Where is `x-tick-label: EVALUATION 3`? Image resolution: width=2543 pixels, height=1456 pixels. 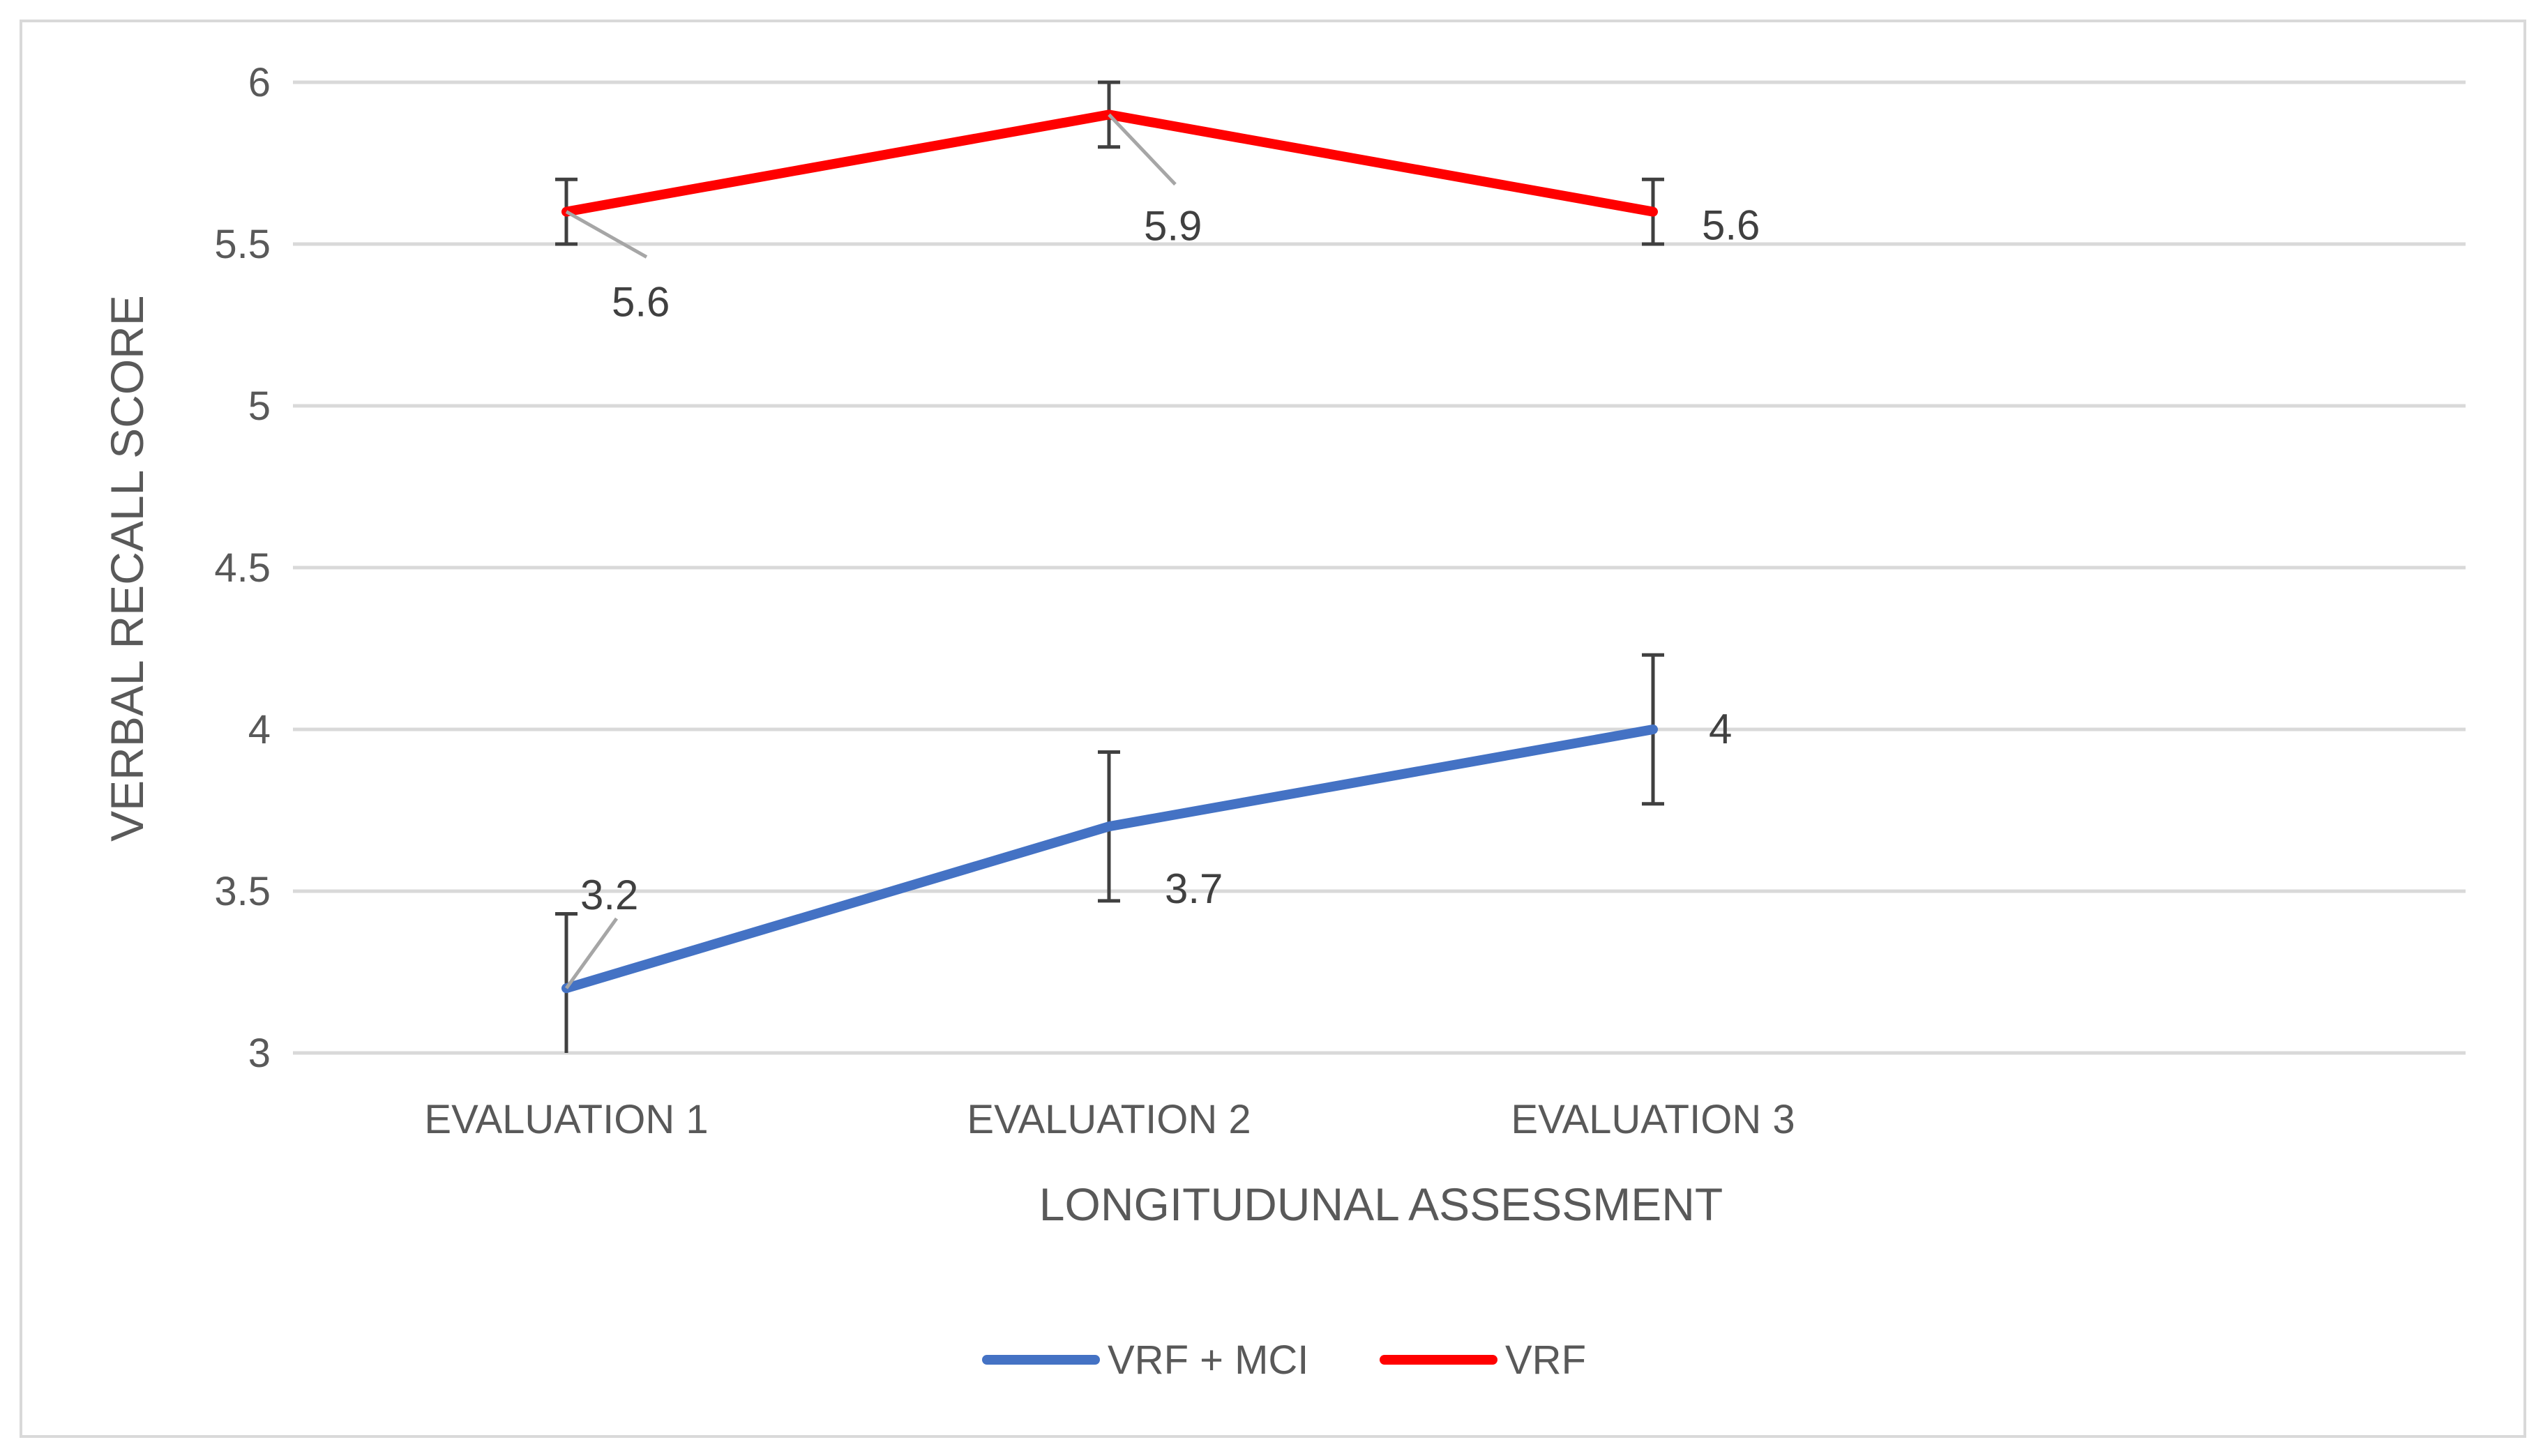
x-tick-label: EVALUATION 3 is located at coordinates (1653, 1119).